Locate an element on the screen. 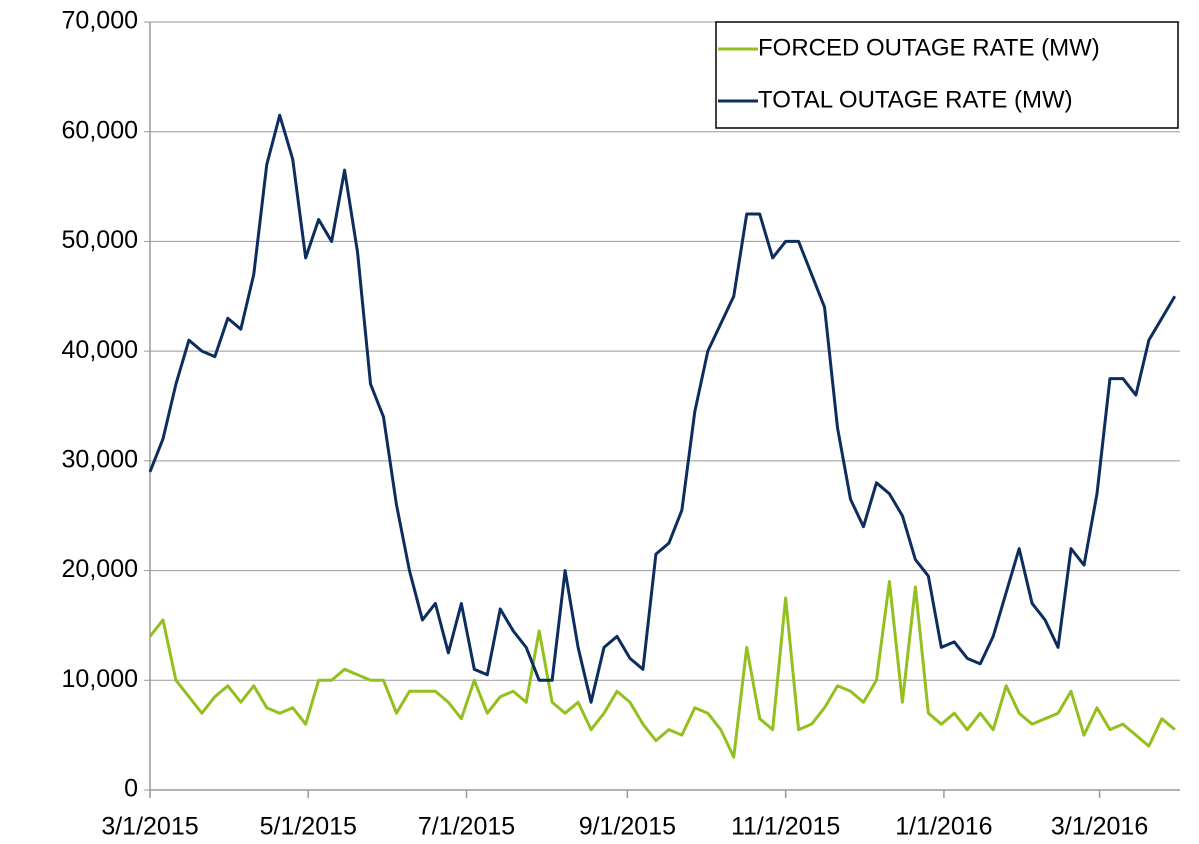 This screenshot has width=1199, height=844. y-tick-label: 0 is located at coordinates (131, 789).